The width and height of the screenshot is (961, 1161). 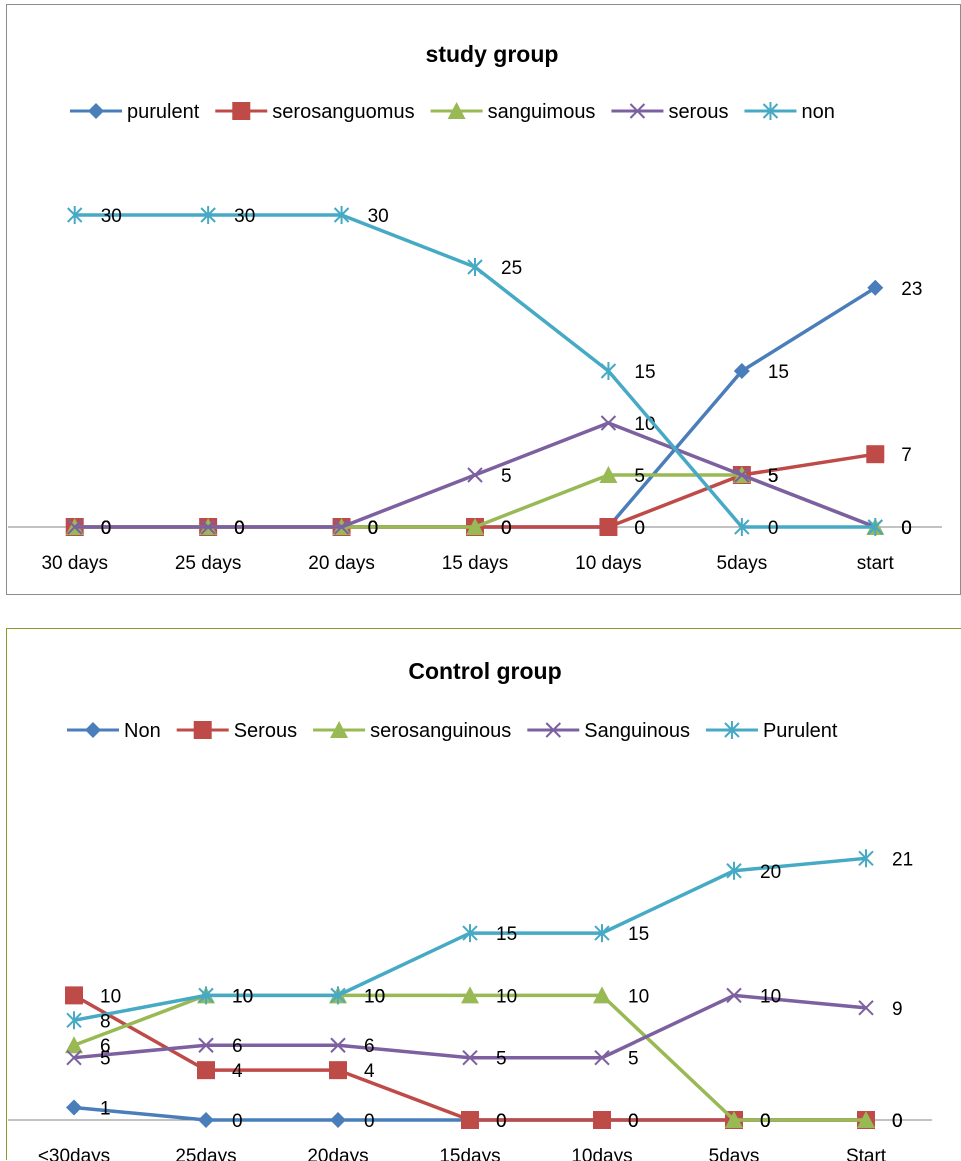 I want to click on data-label: 30, so click(x=378, y=216).